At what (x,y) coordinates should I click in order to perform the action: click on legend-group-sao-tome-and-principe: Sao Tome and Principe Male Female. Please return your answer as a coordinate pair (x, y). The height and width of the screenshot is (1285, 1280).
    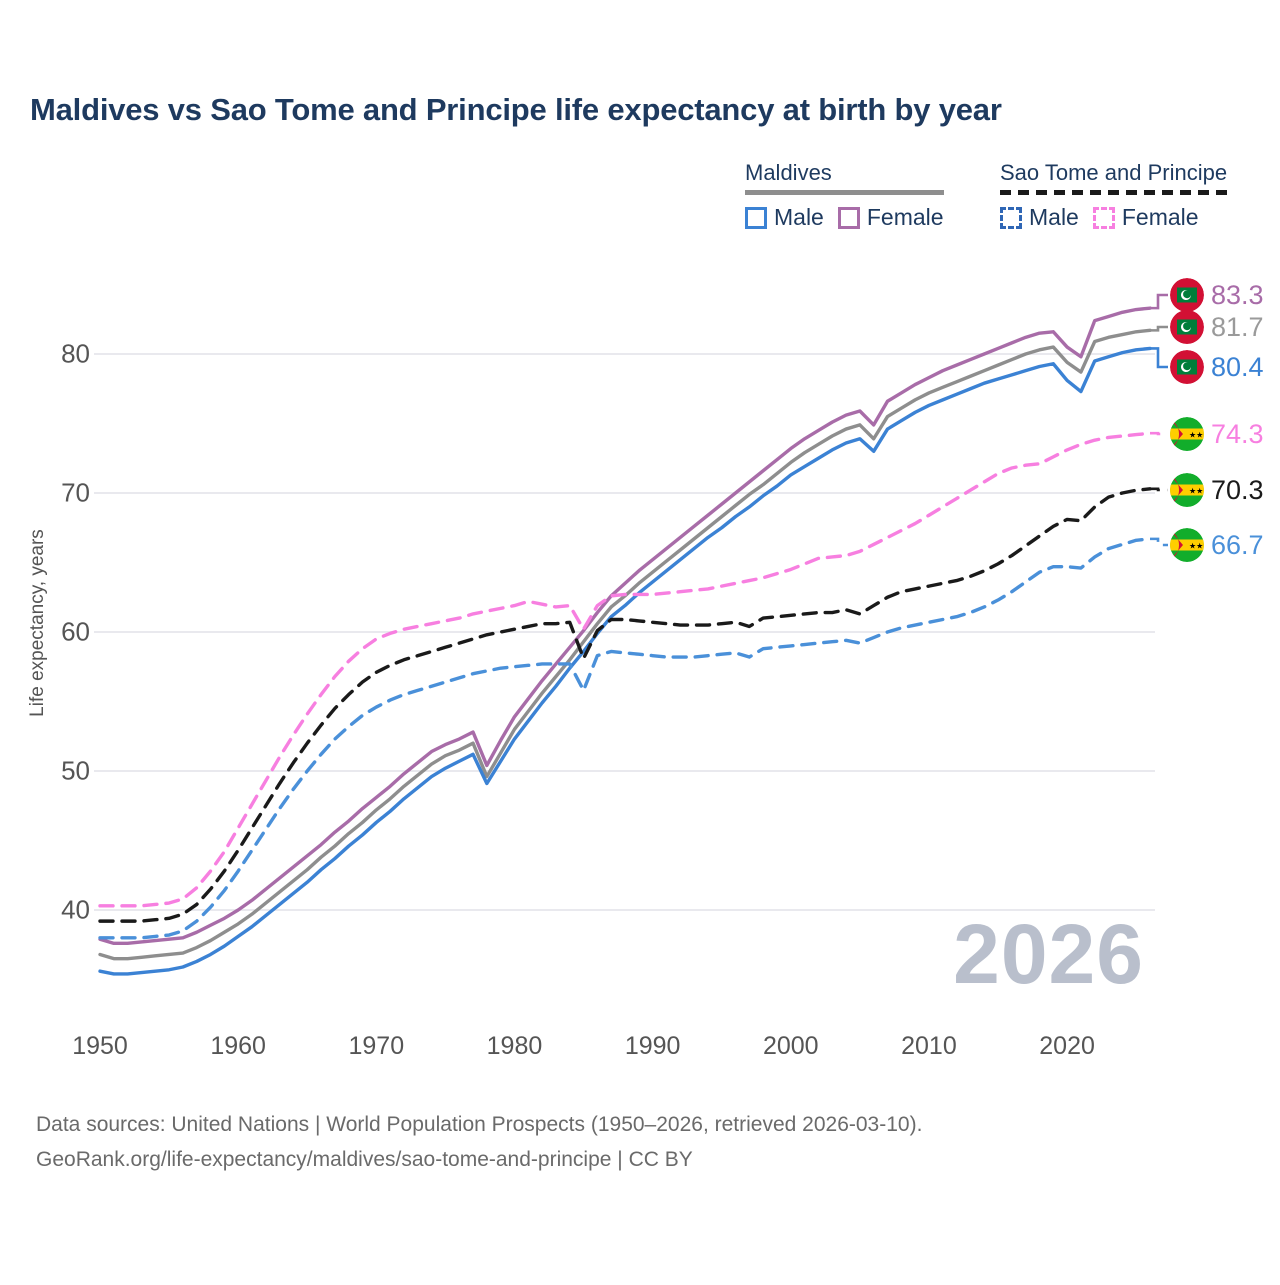
    Looking at the image, I should click on (1114, 195).